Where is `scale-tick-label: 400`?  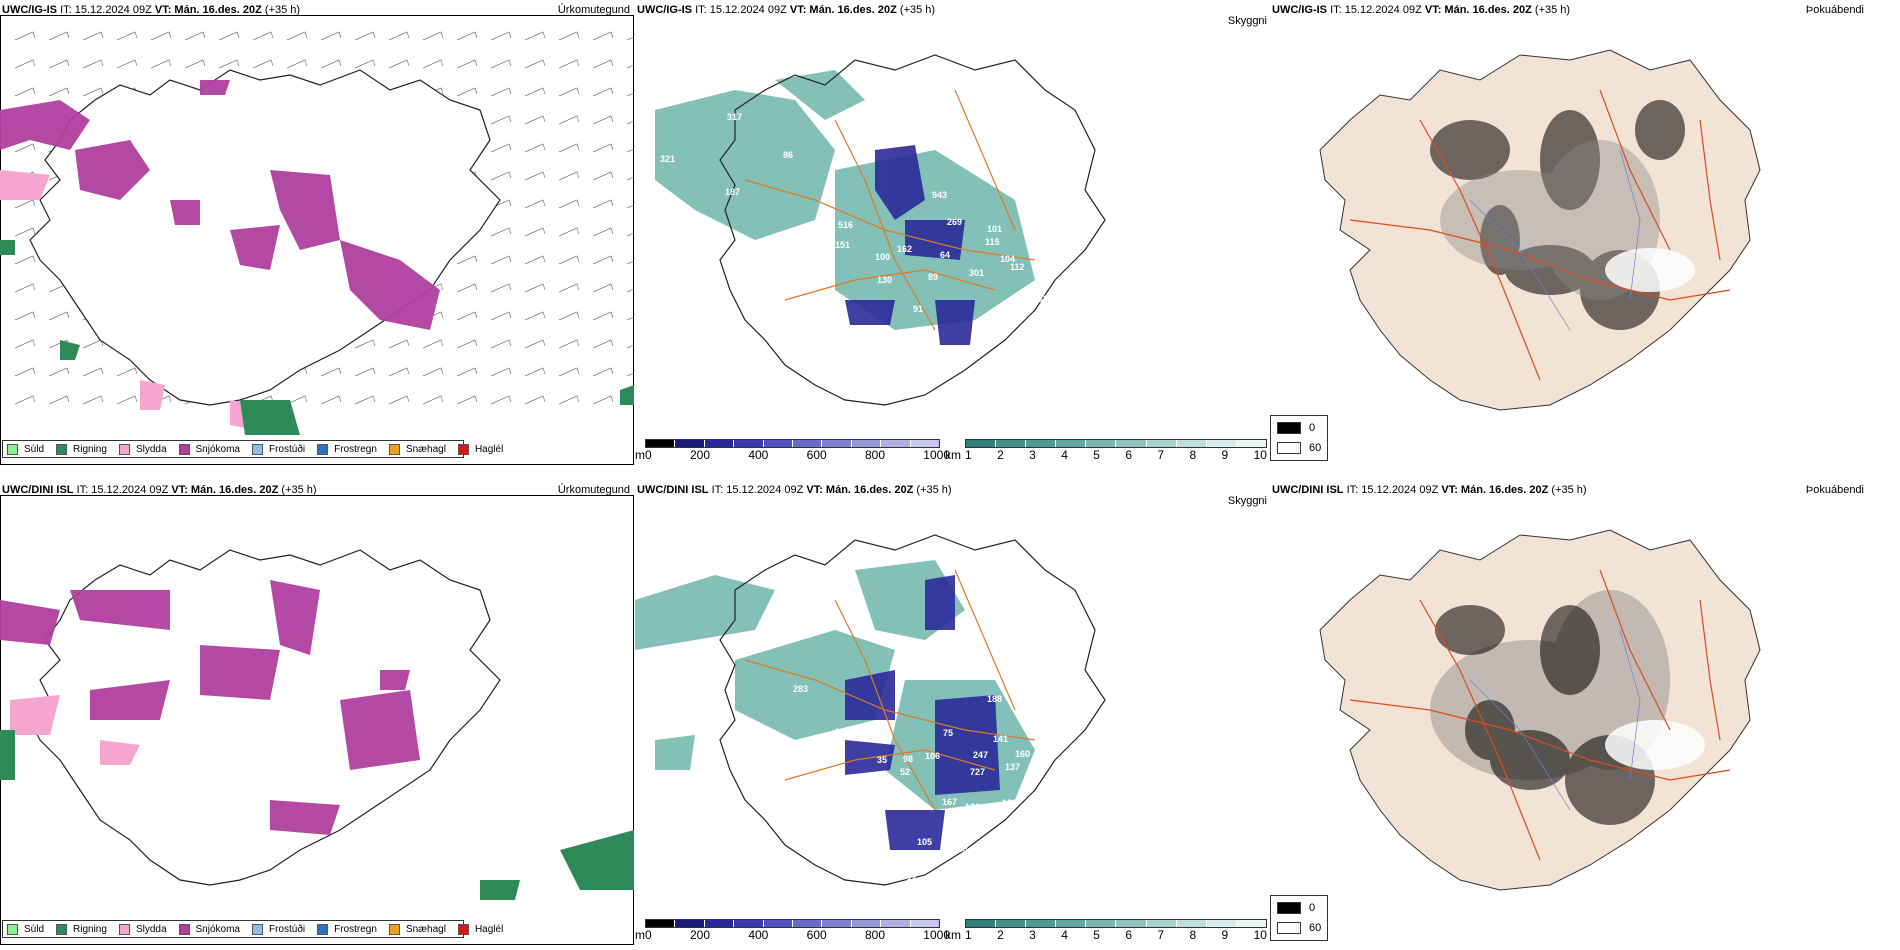
scale-tick-label: 400 is located at coordinates (758, 455).